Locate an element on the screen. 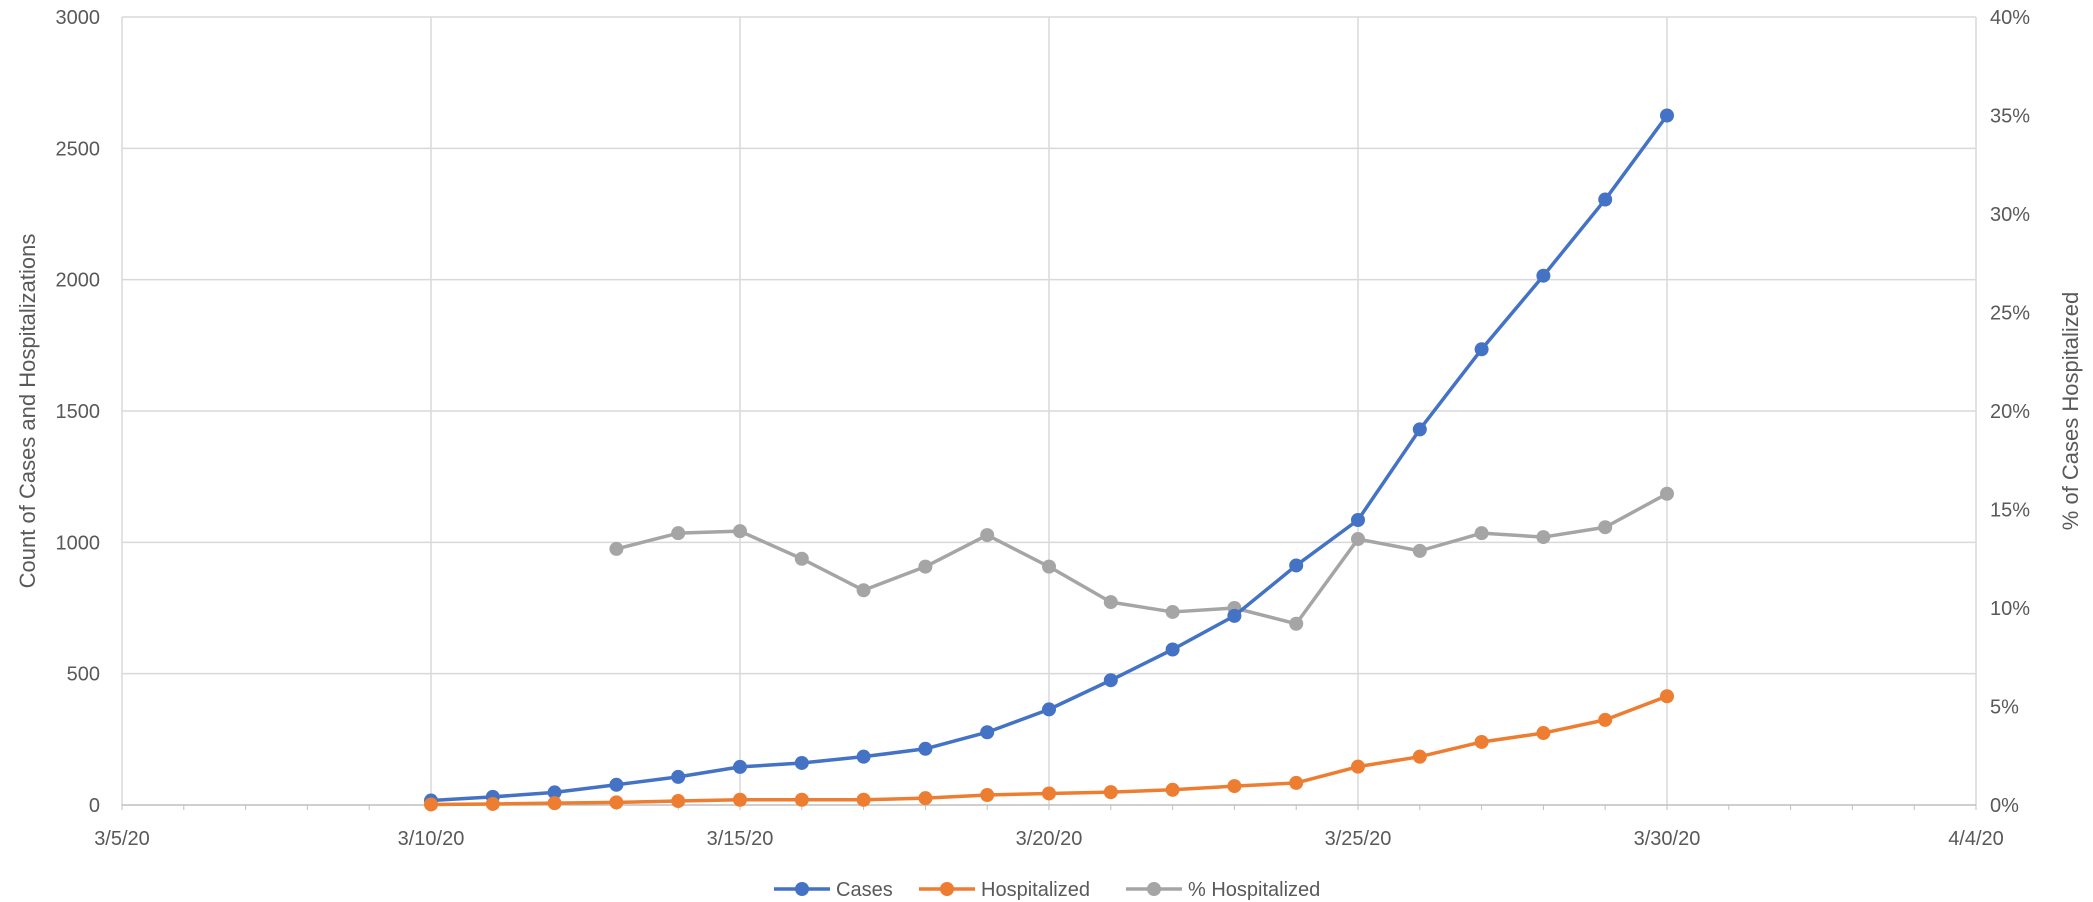 The image size is (2093, 902). right-tick-label: 0% is located at coordinates (2004, 806).